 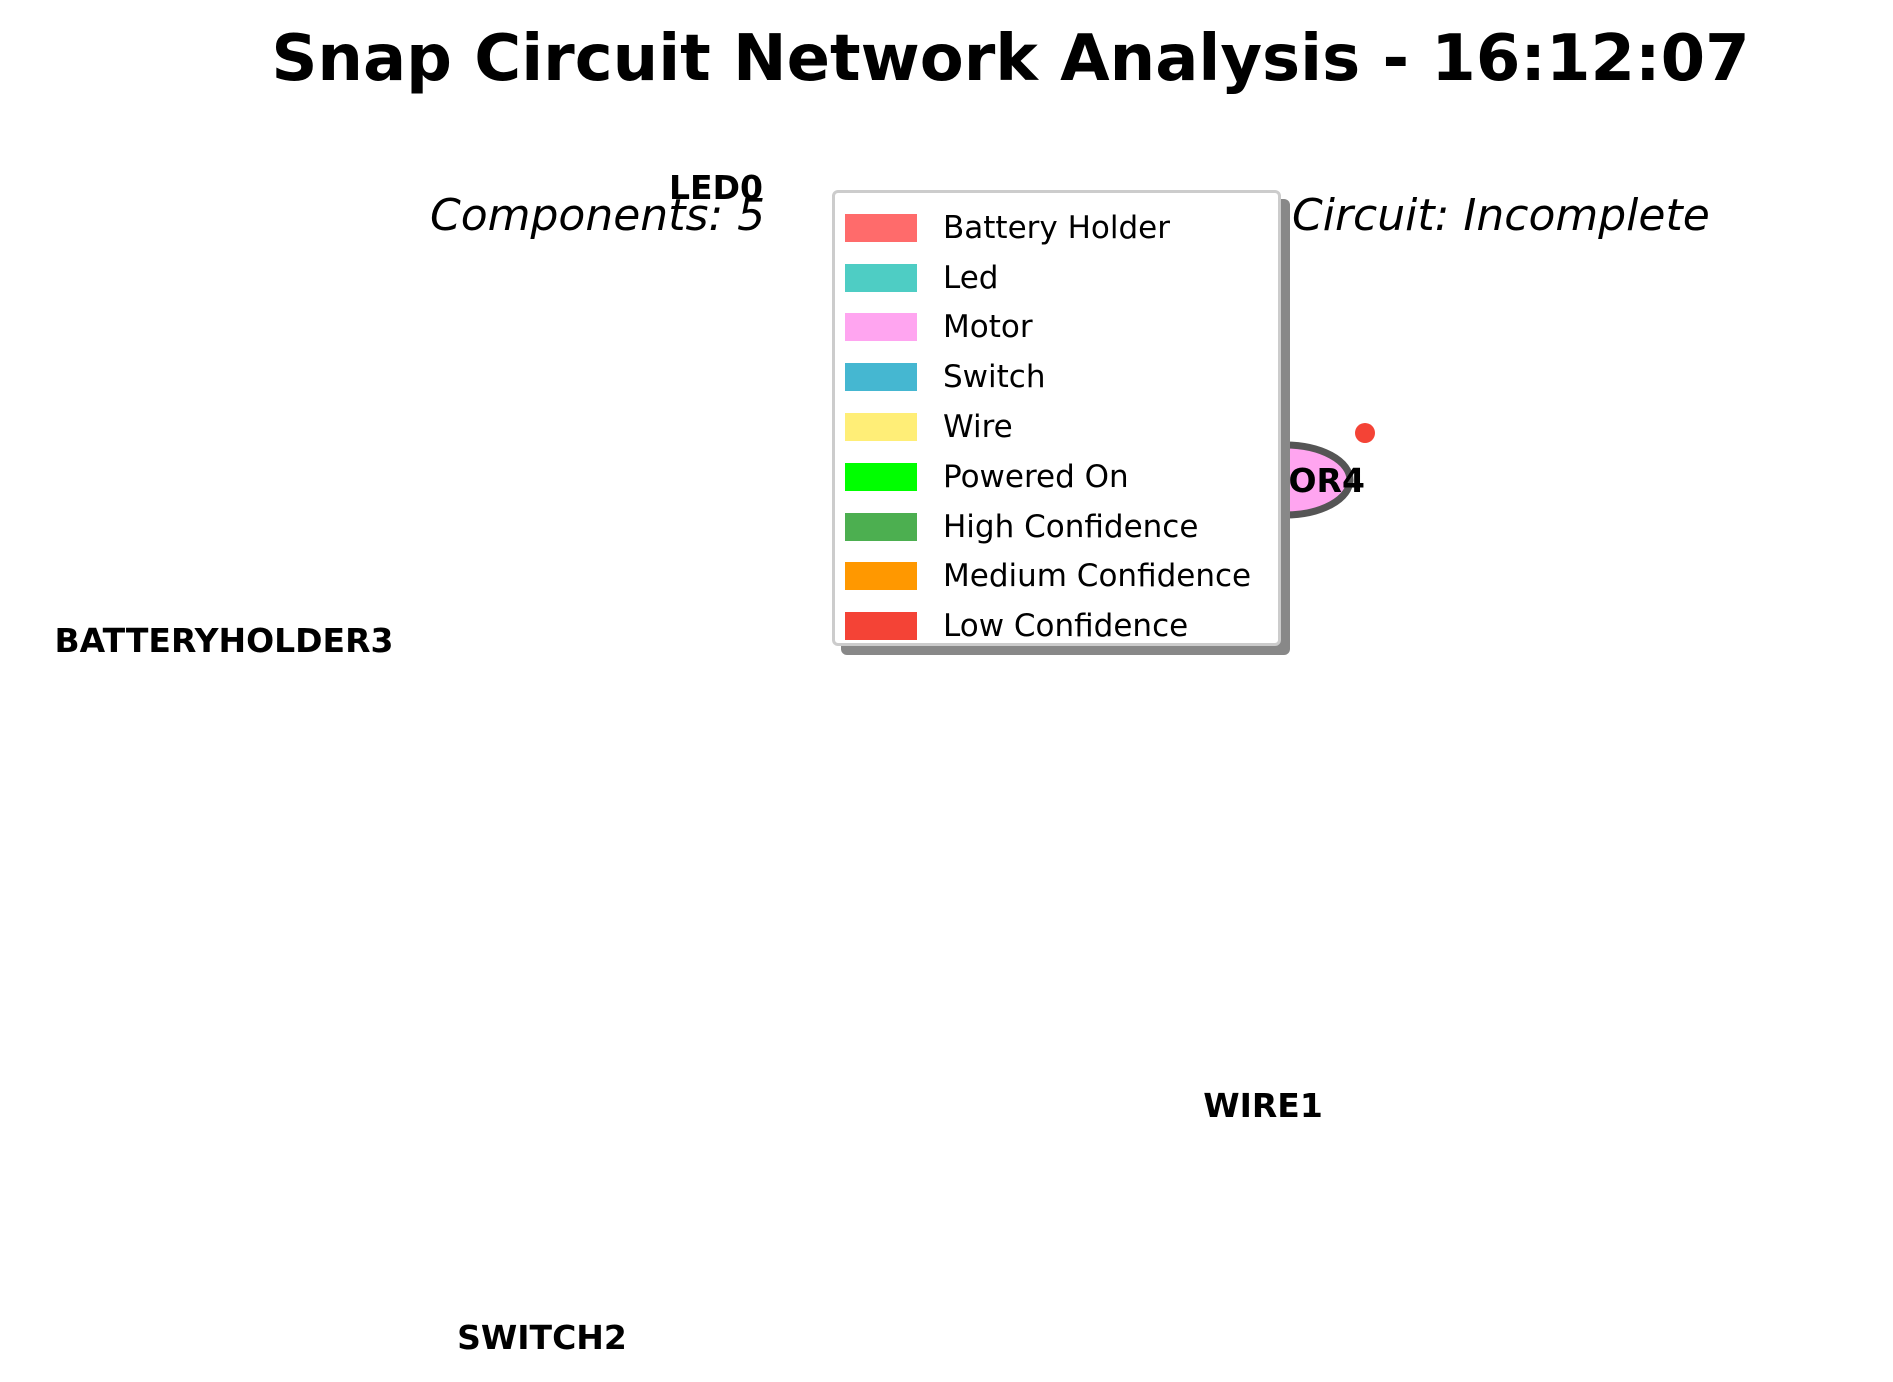 I want to click on legend-label: Switch, so click(x=994, y=377).